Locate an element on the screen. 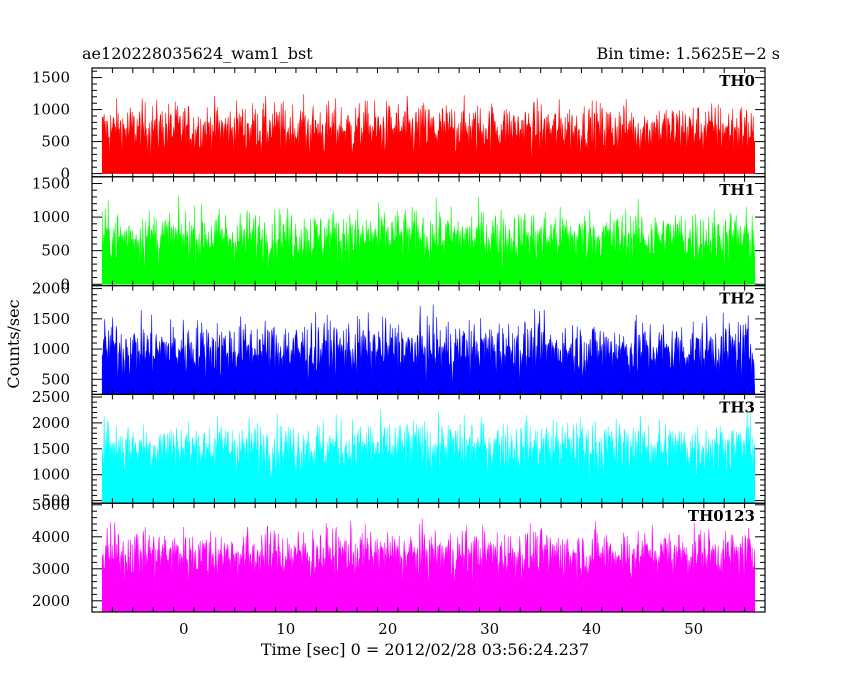  y-axis-label: Counts/sec is located at coordinates (13, 343).